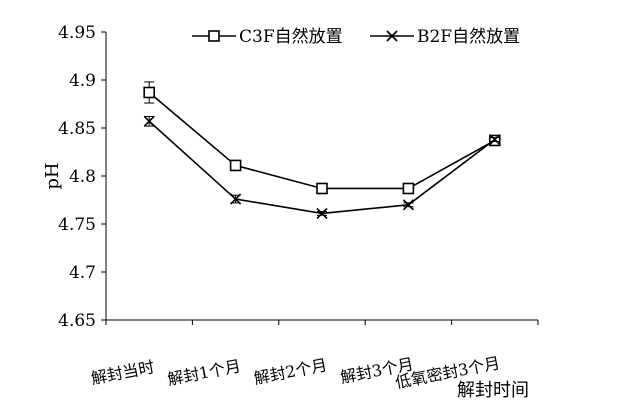 This screenshot has height=405, width=631. Describe the element at coordinates (291, 37) in the screenshot. I see `legend-label: C3F自然放置` at that location.